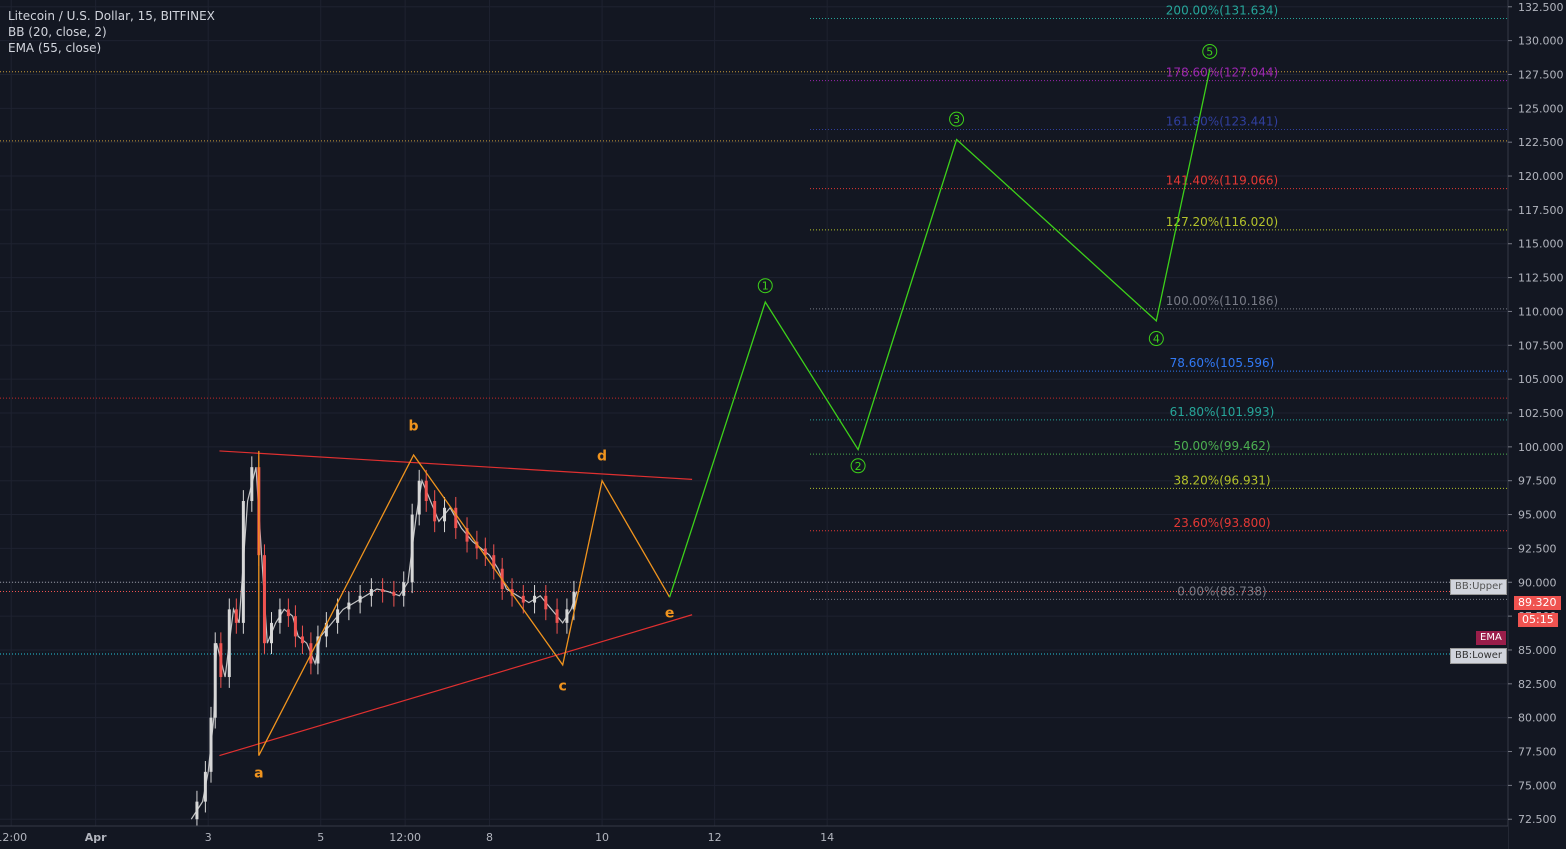 Image resolution: width=1566 pixels, height=849 pixels. What do you see at coordinates (1222, 363) in the screenshot?
I see `fib-level-label: 78.60%(105.596)` at bounding box center [1222, 363].